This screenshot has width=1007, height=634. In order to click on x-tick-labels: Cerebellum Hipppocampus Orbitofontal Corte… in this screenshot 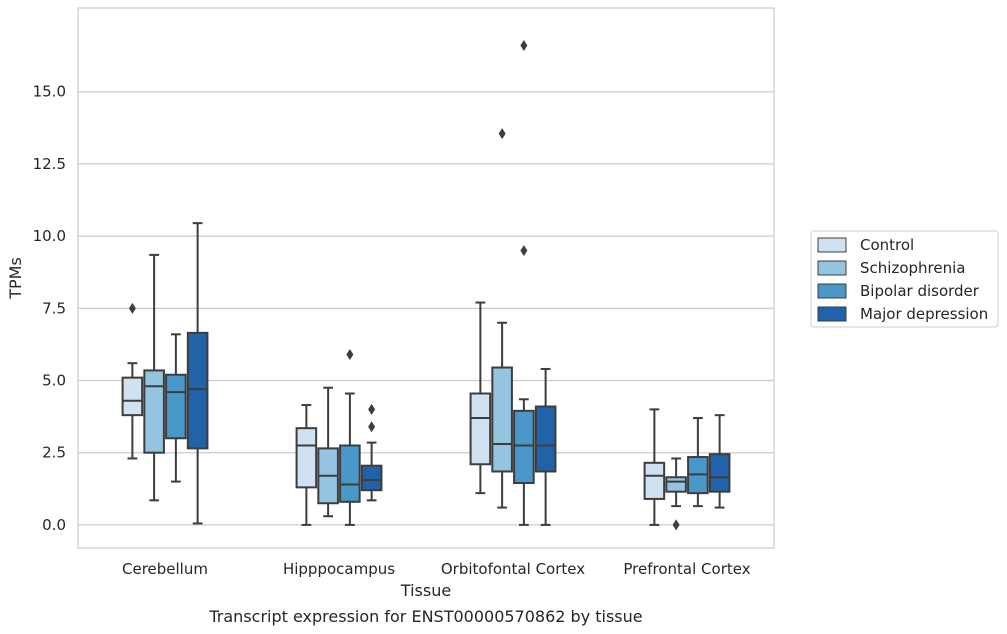, I will do `click(436, 569)`.